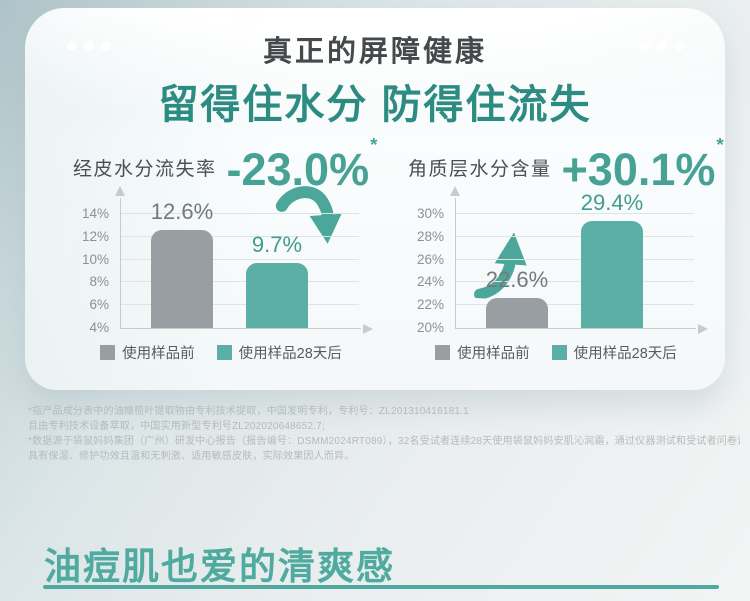 The image size is (750, 601). Describe the element at coordinates (430, 305) in the screenshot. I see `y-tick-label: 22%` at that location.